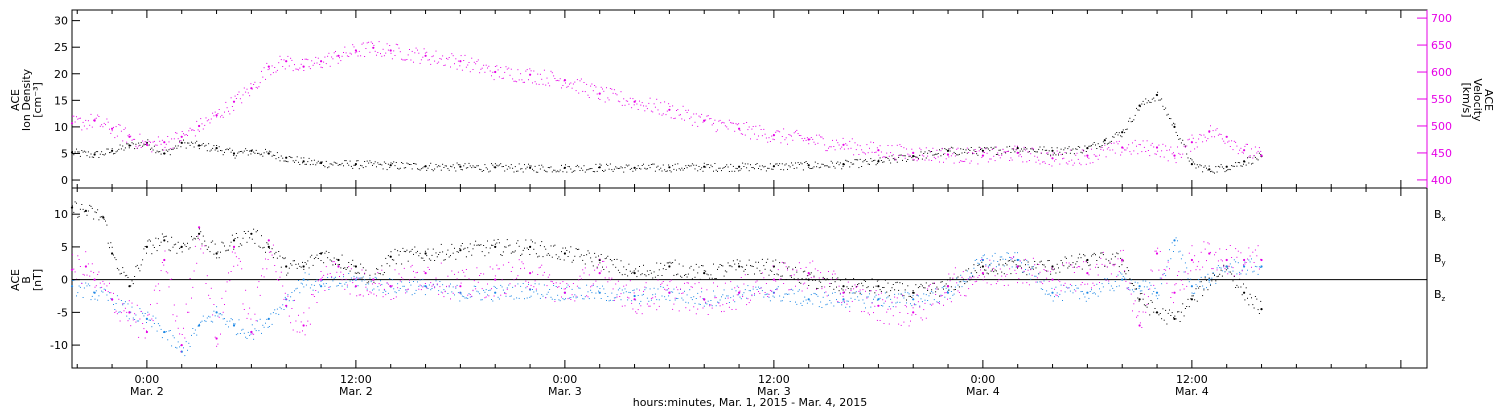  What do you see at coordinates (843, 144) in the screenshot?
I see `data-point` at bounding box center [843, 144].